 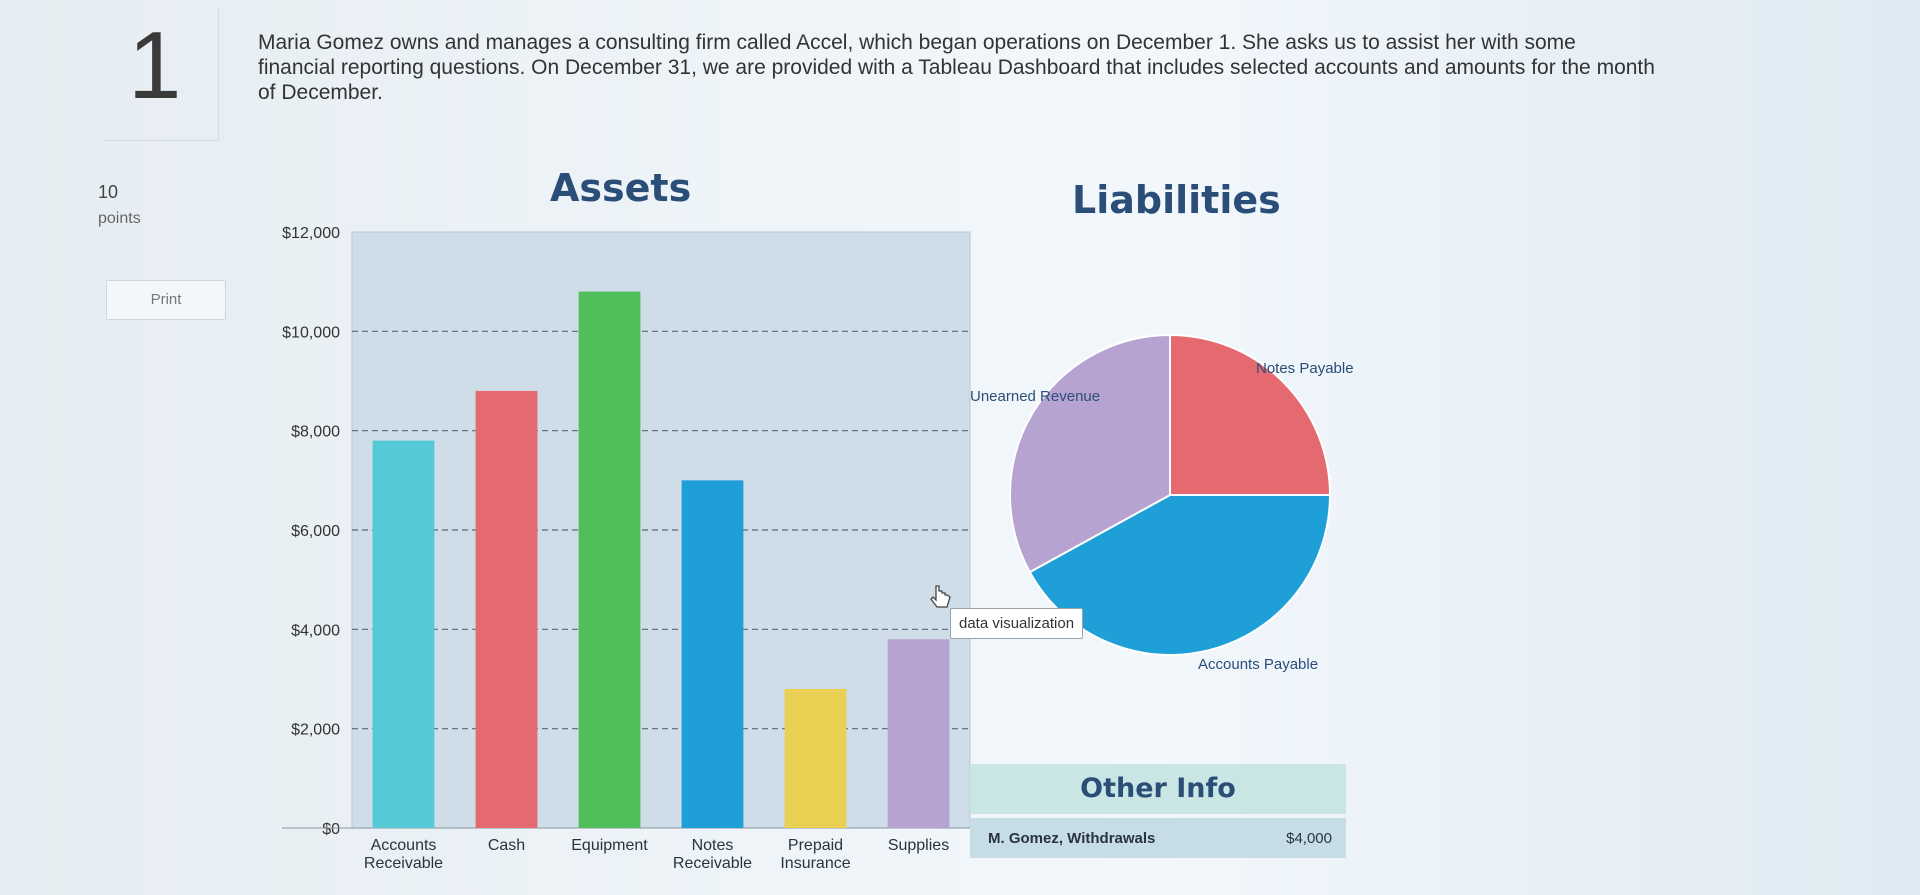 What do you see at coordinates (108, 192) in the screenshot?
I see `points-value: 10` at bounding box center [108, 192].